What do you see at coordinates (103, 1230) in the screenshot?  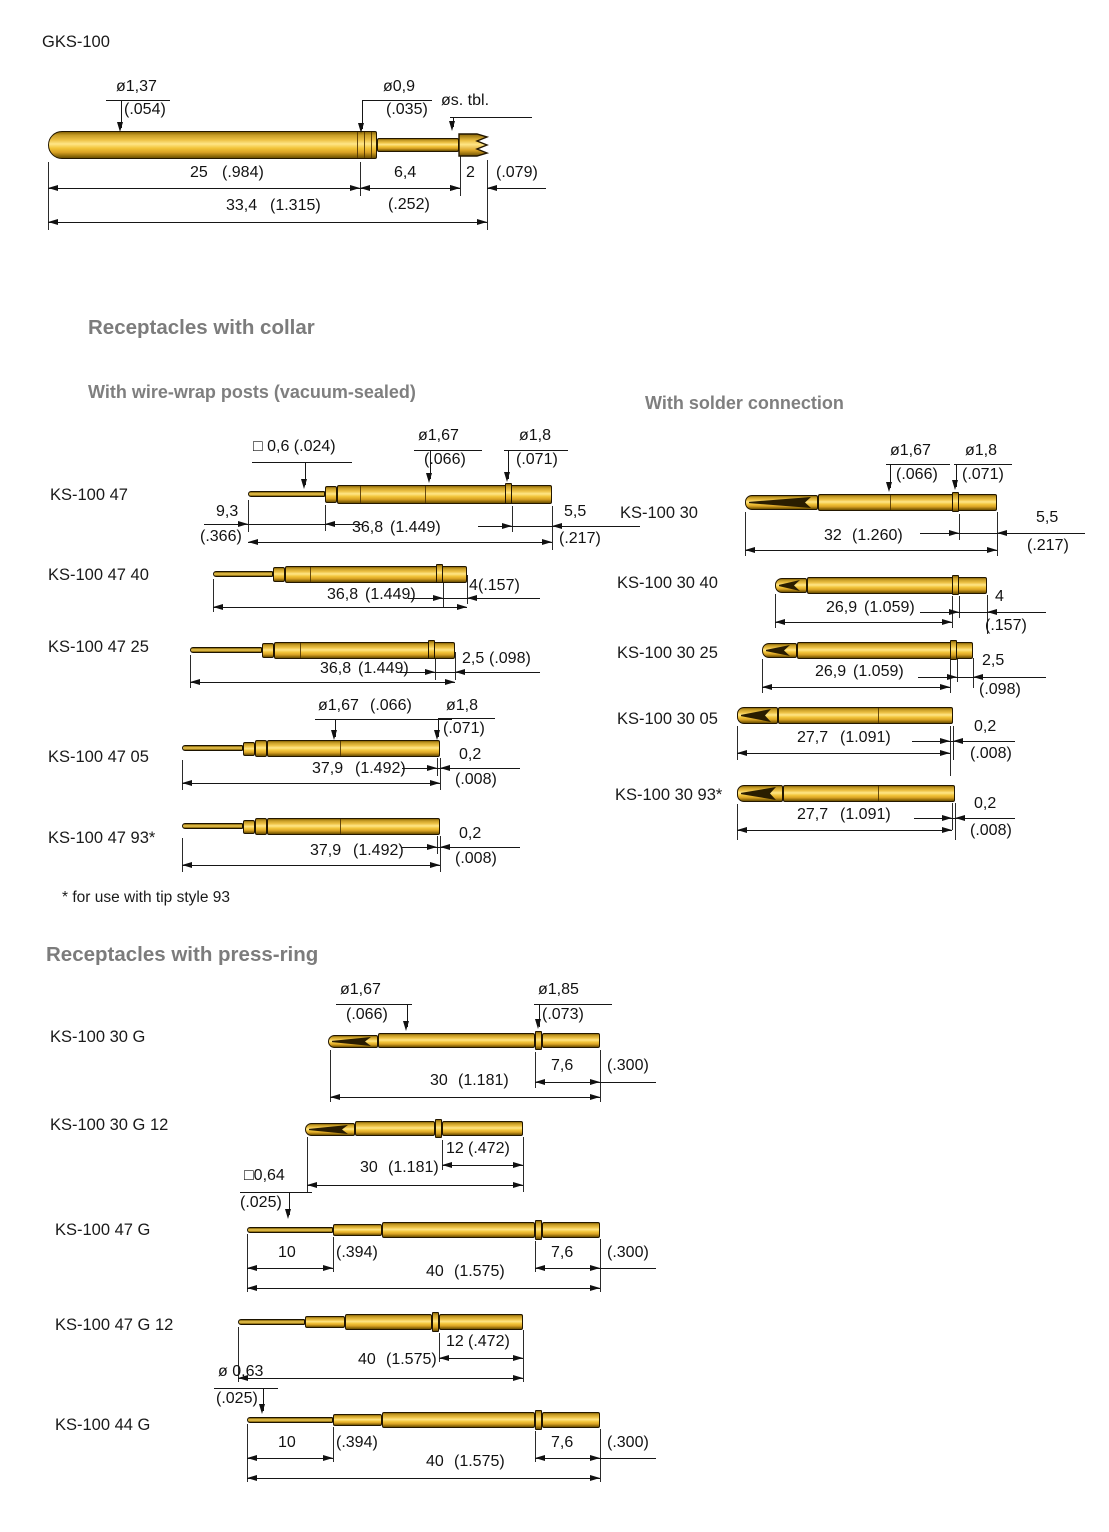 I see `figure-label-ks-100-47-g: KS-100 47 G` at bounding box center [103, 1230].